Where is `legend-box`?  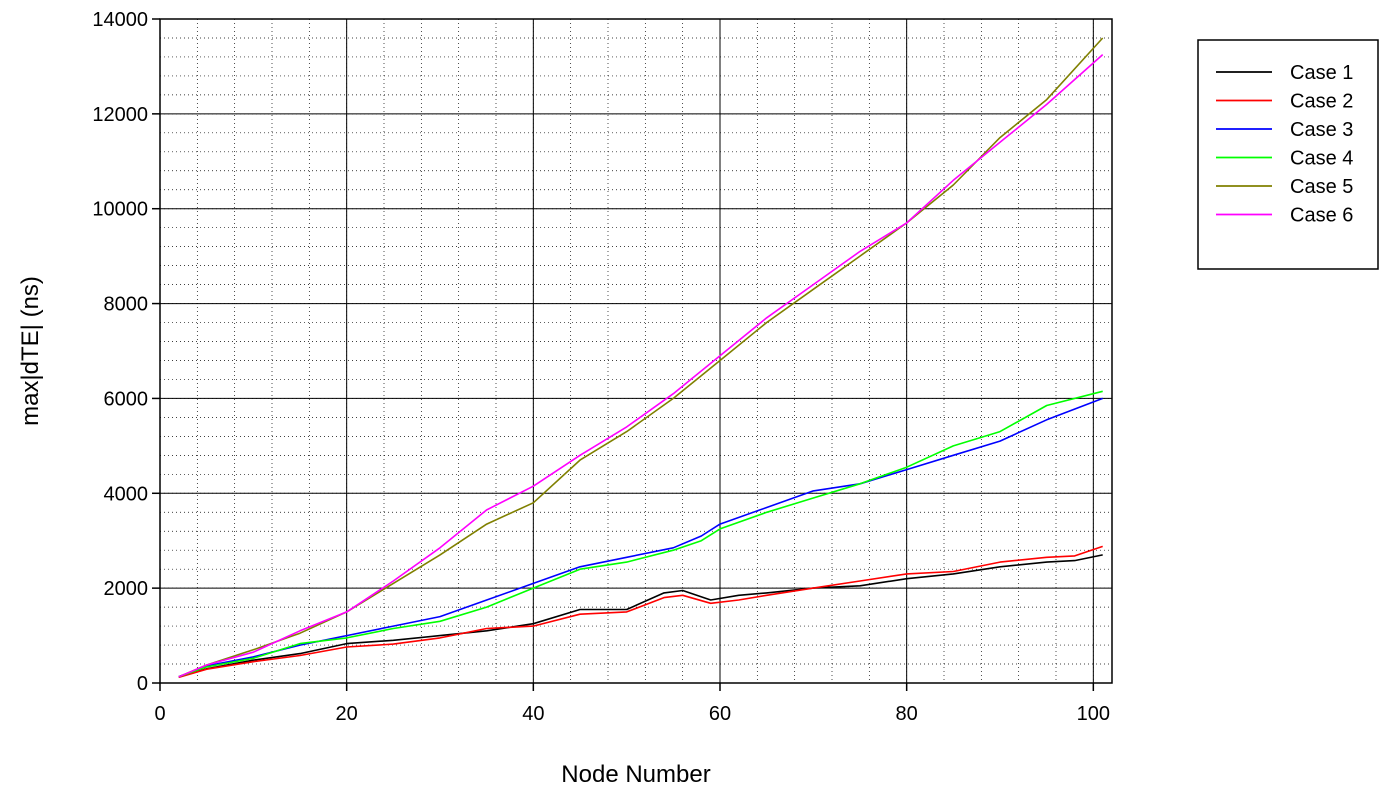 legend-box is located at coordinates (1288, 154).